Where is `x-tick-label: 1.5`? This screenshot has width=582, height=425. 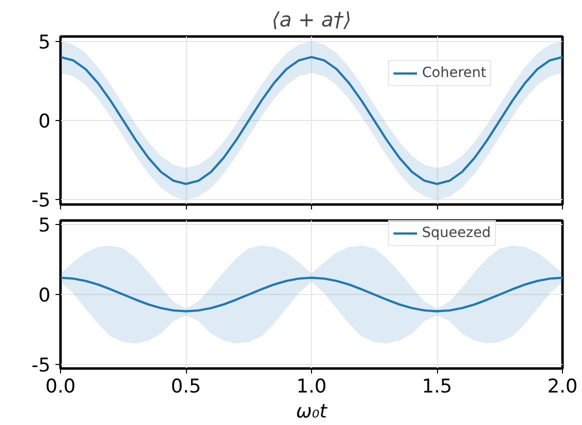
x-tick-label: 1.5 is located at coordinates (437, 387).